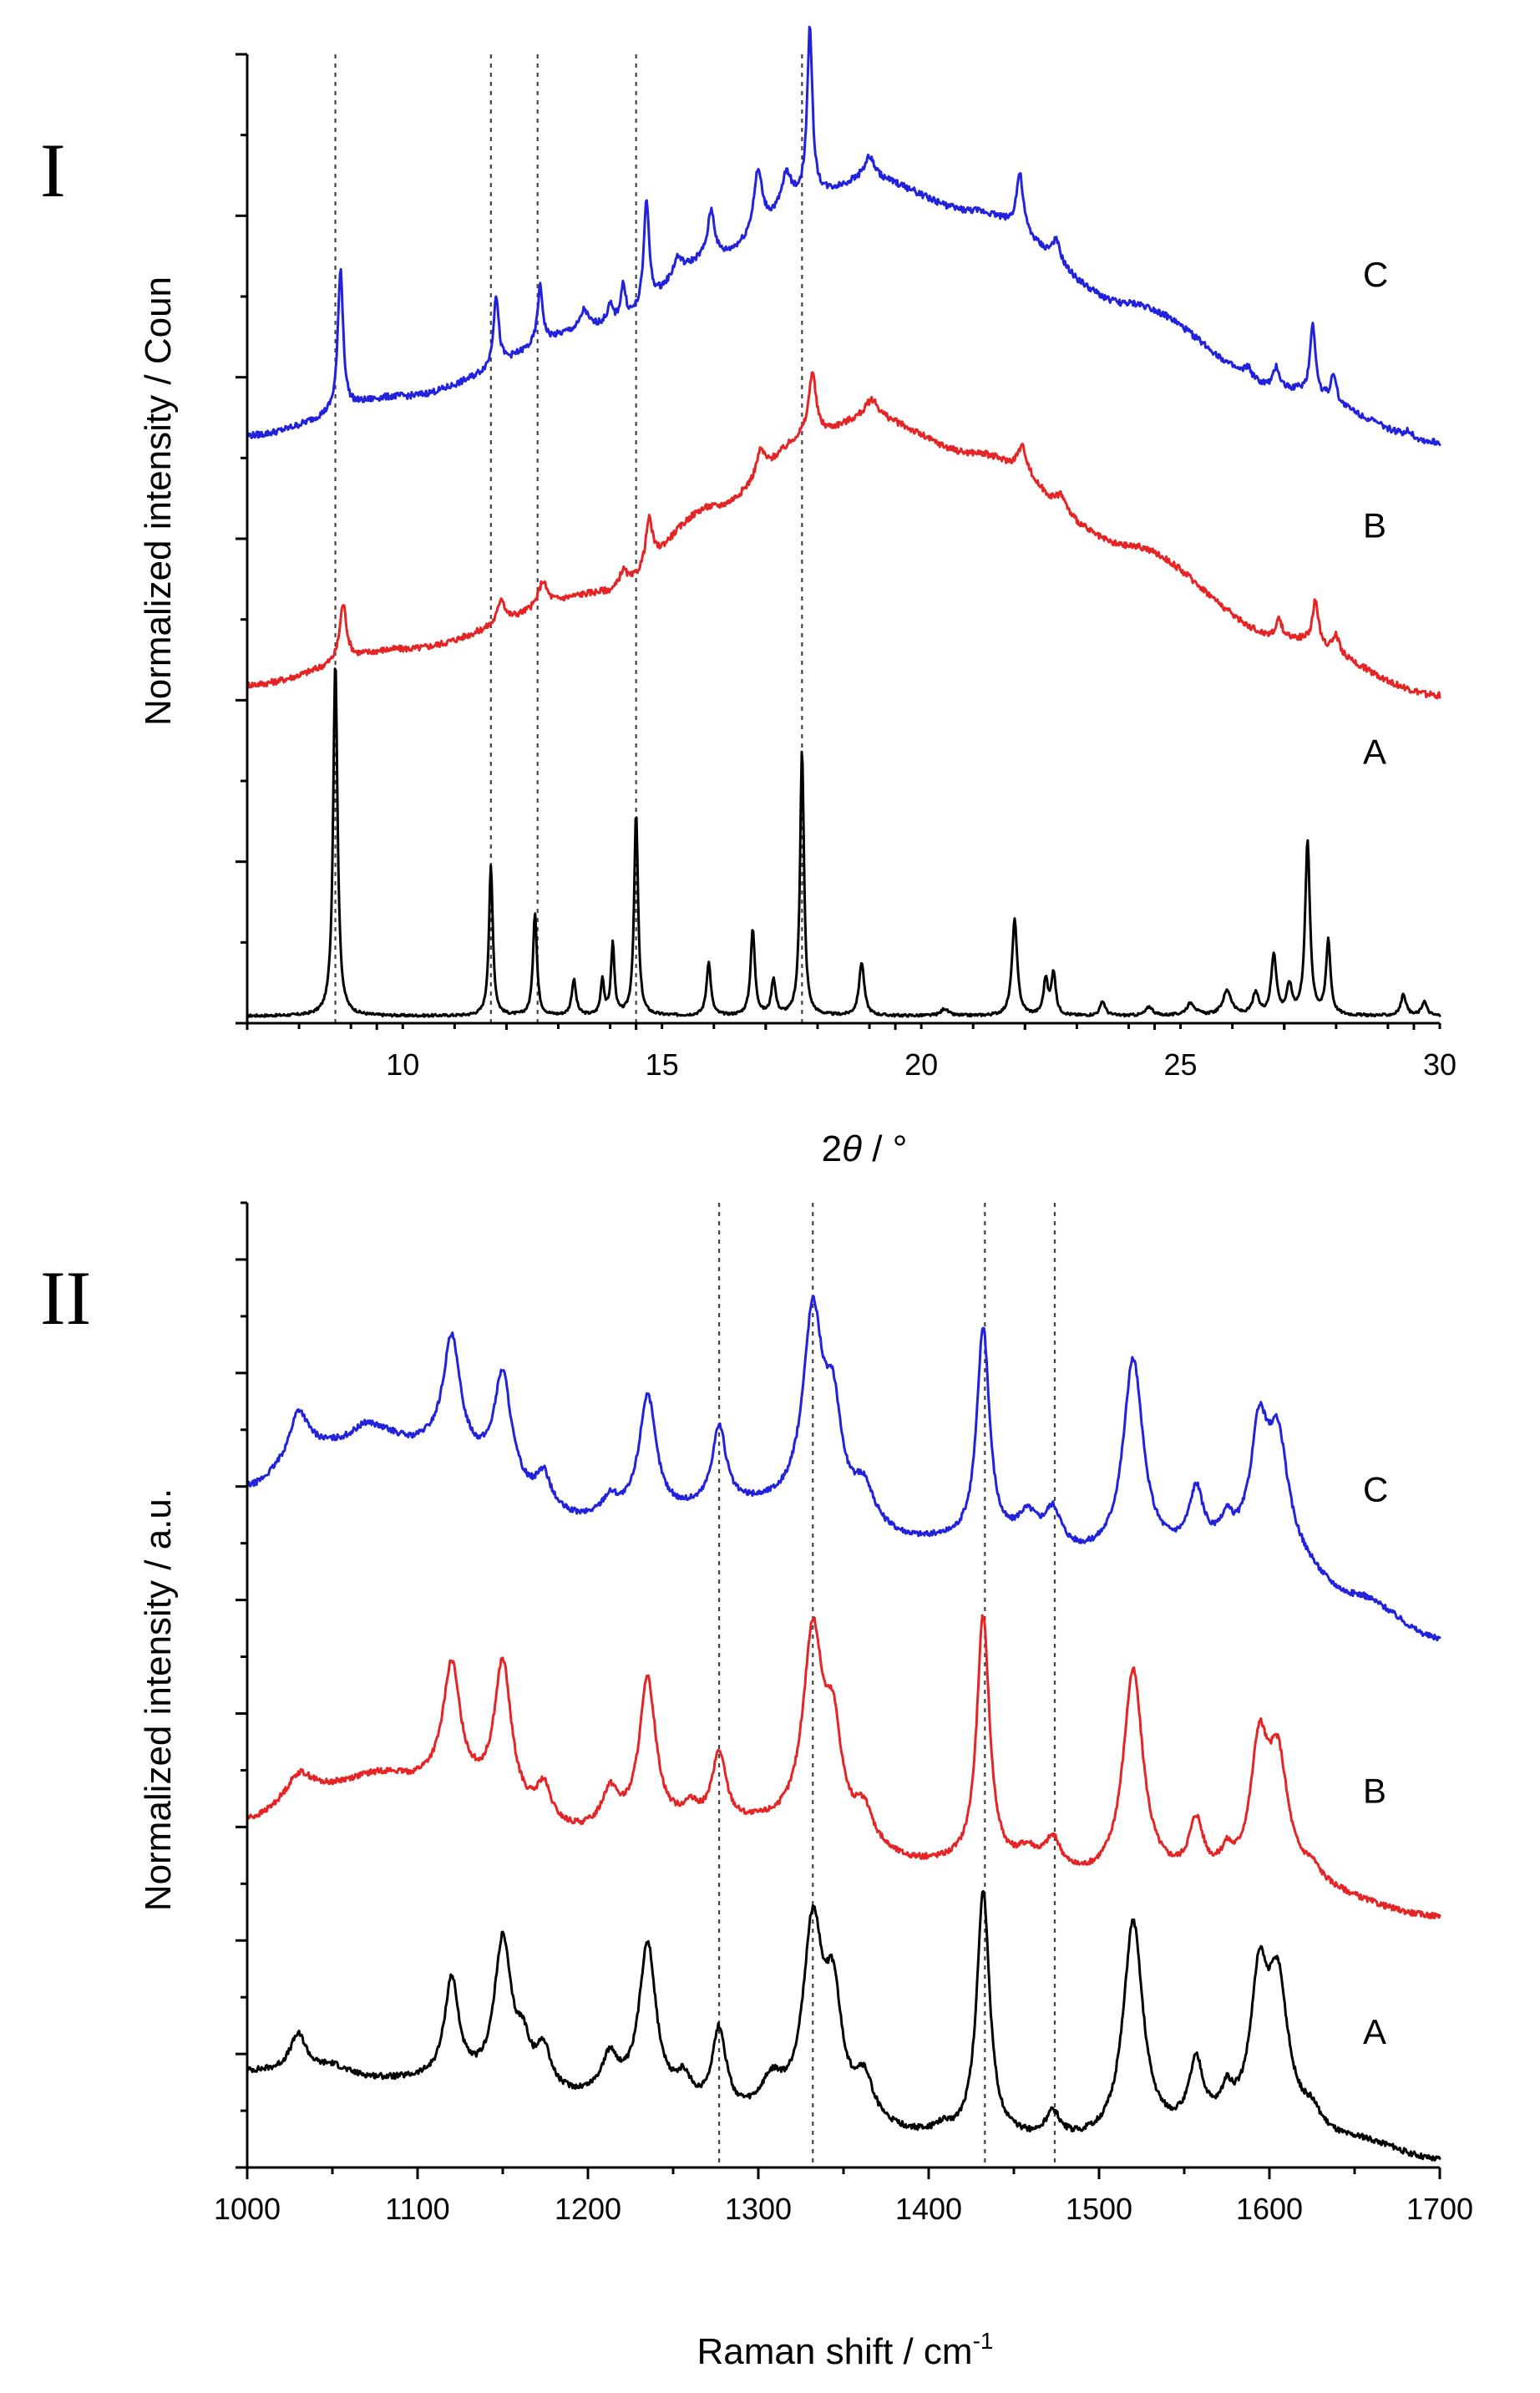 The image size is (1540, 2393). What do you see at coordinates (844, 1767) in the screenshot?
I see `panel-2-trace-b` at bounding box center [844, 1767].